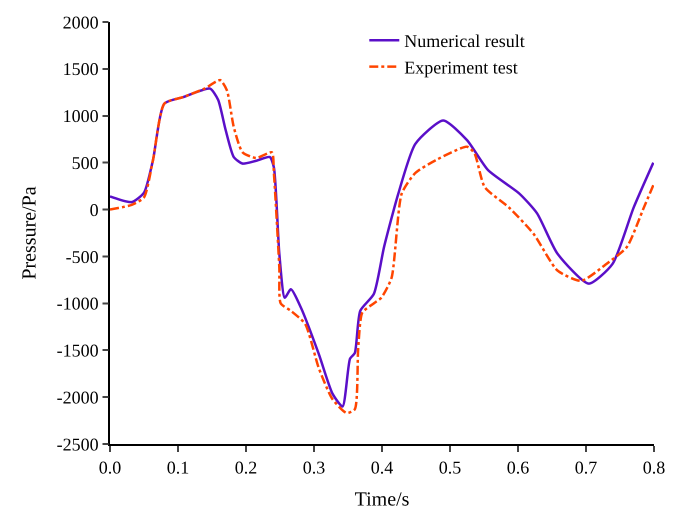 The width and height of the screenshot is (684, 519). Describe the element at coordinates (654, 467) in the screenshot. I see `x-tick-label: 0.8` at that location.